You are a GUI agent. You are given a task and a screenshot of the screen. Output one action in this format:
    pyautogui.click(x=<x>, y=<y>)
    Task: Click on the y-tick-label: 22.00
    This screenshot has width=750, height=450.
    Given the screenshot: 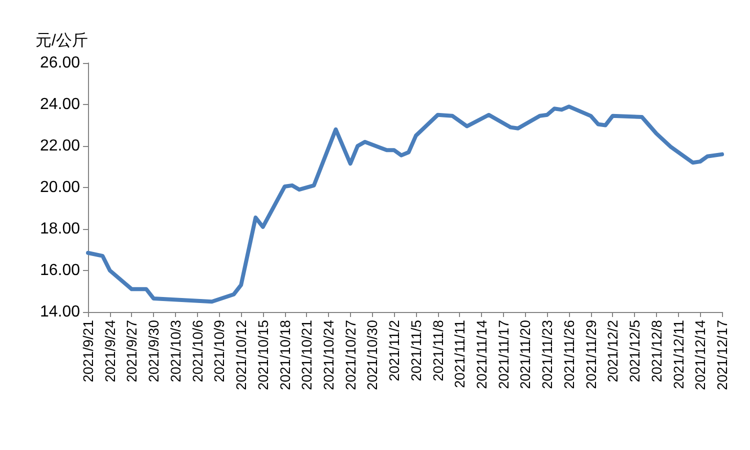 What is the action you would take?
    pyautogui.click(x=60, y=146)
    